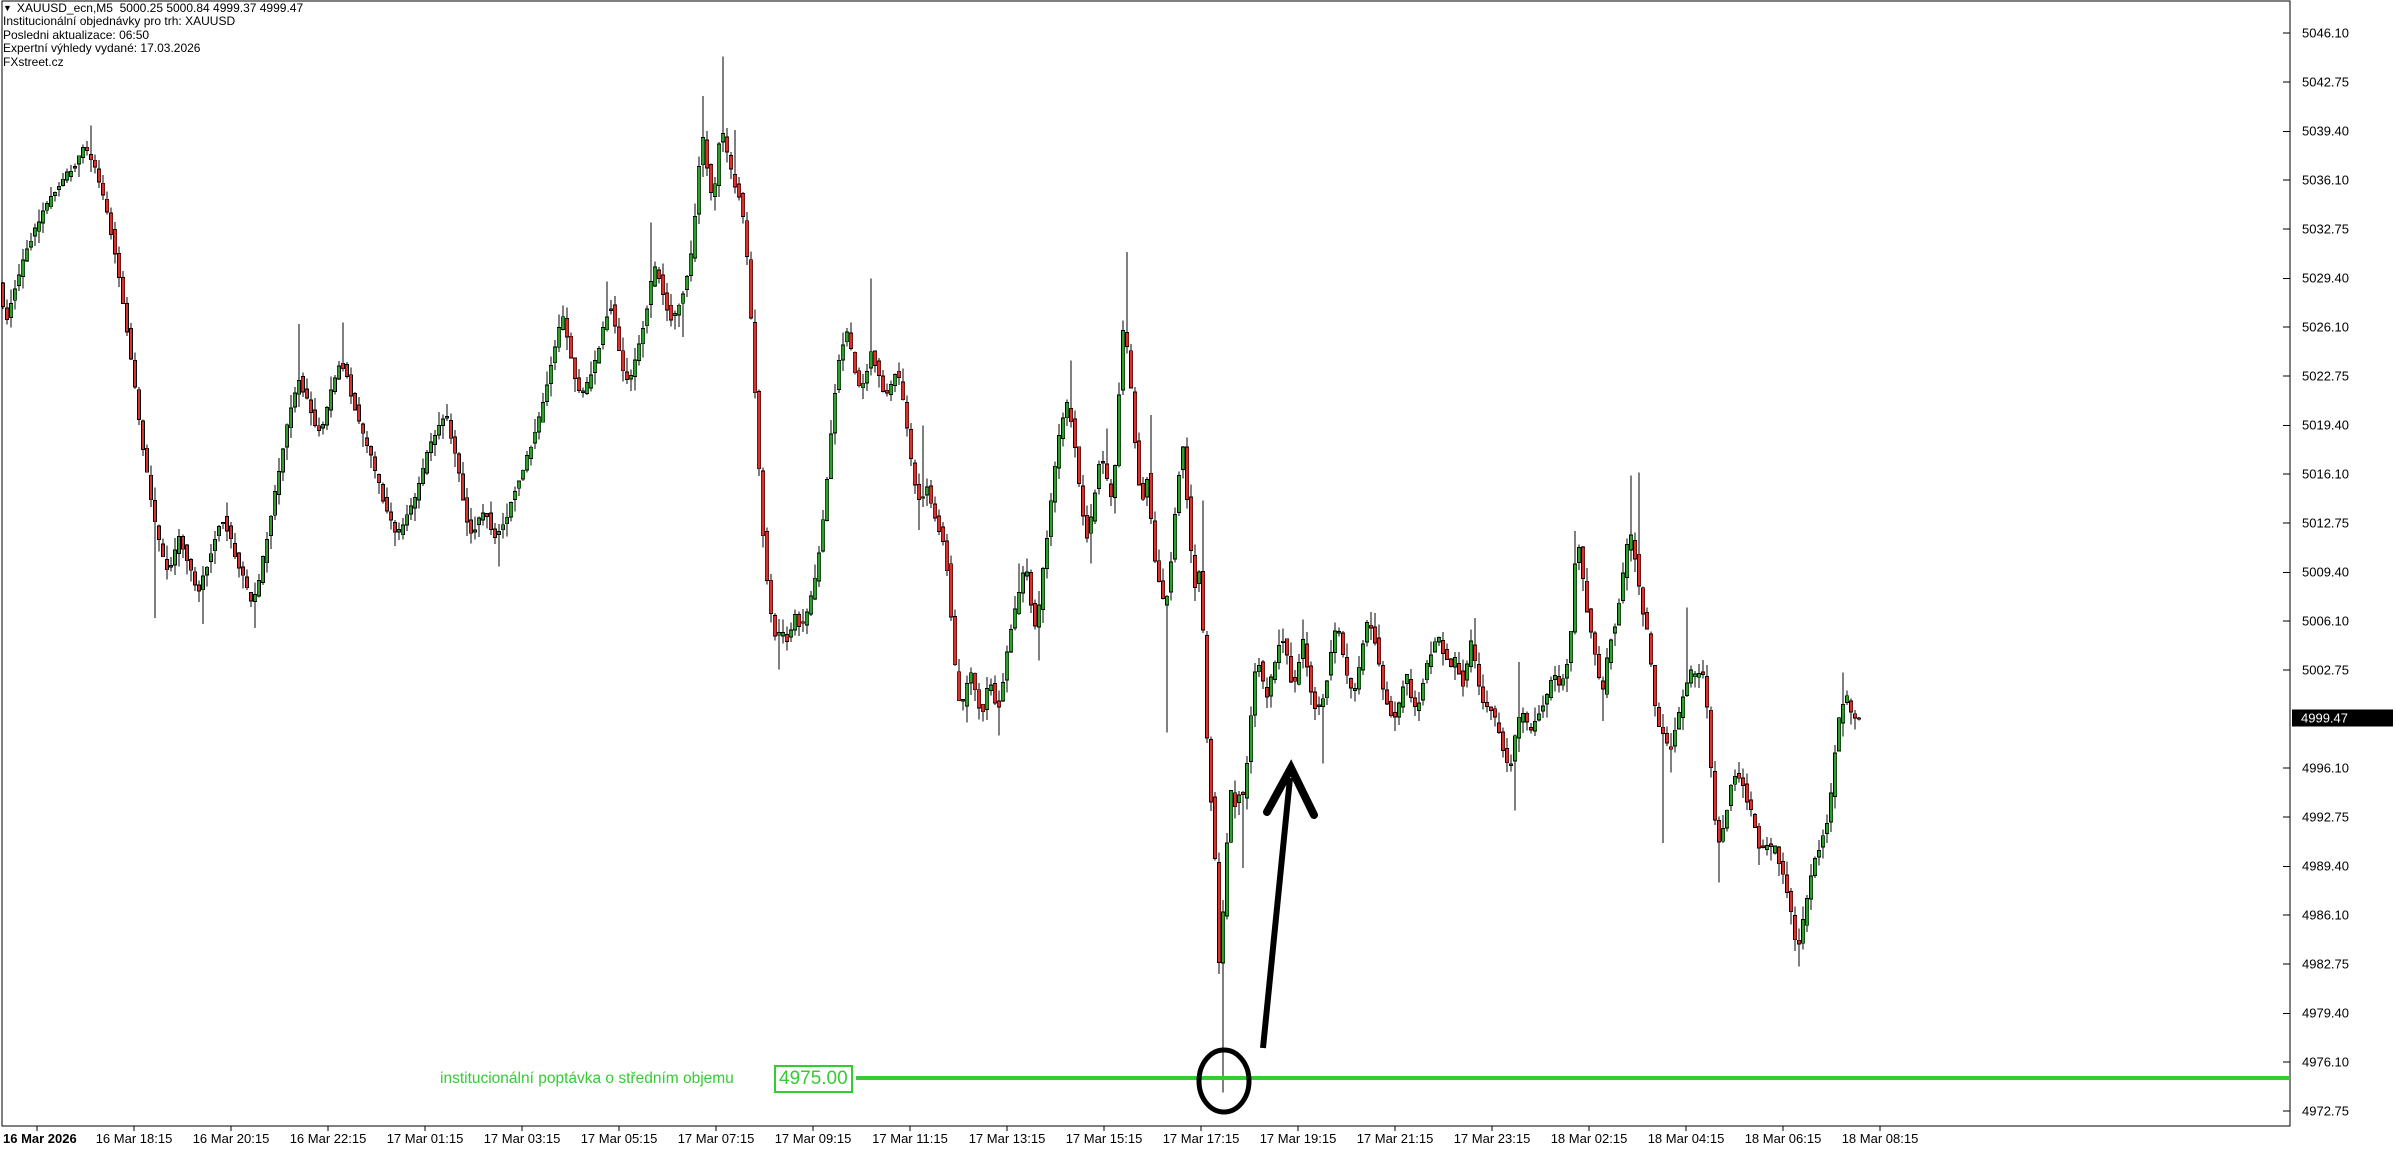 This screenshot has height=1154, width=2396. What do you see at coordinates (40, 1138) in the screenshot?
I see `time-tick-label: 16 Mar 2026` at bounding box center [40, 1138].